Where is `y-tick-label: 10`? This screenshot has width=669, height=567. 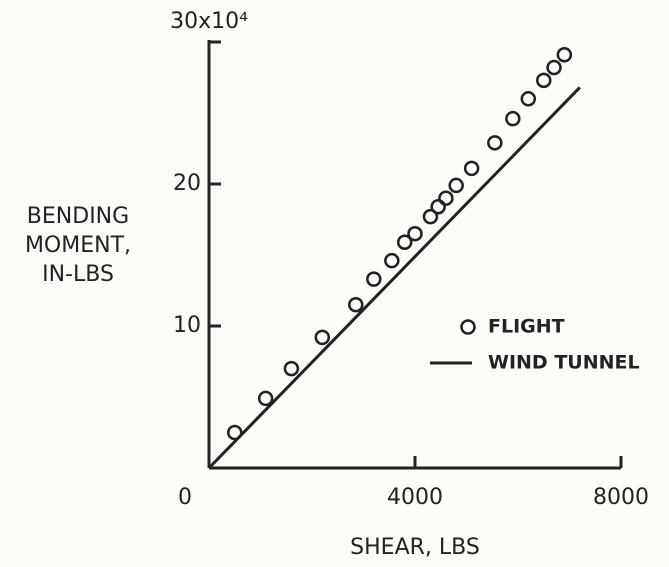
y-tick-label: 10 is located at coordinates (187, 325).